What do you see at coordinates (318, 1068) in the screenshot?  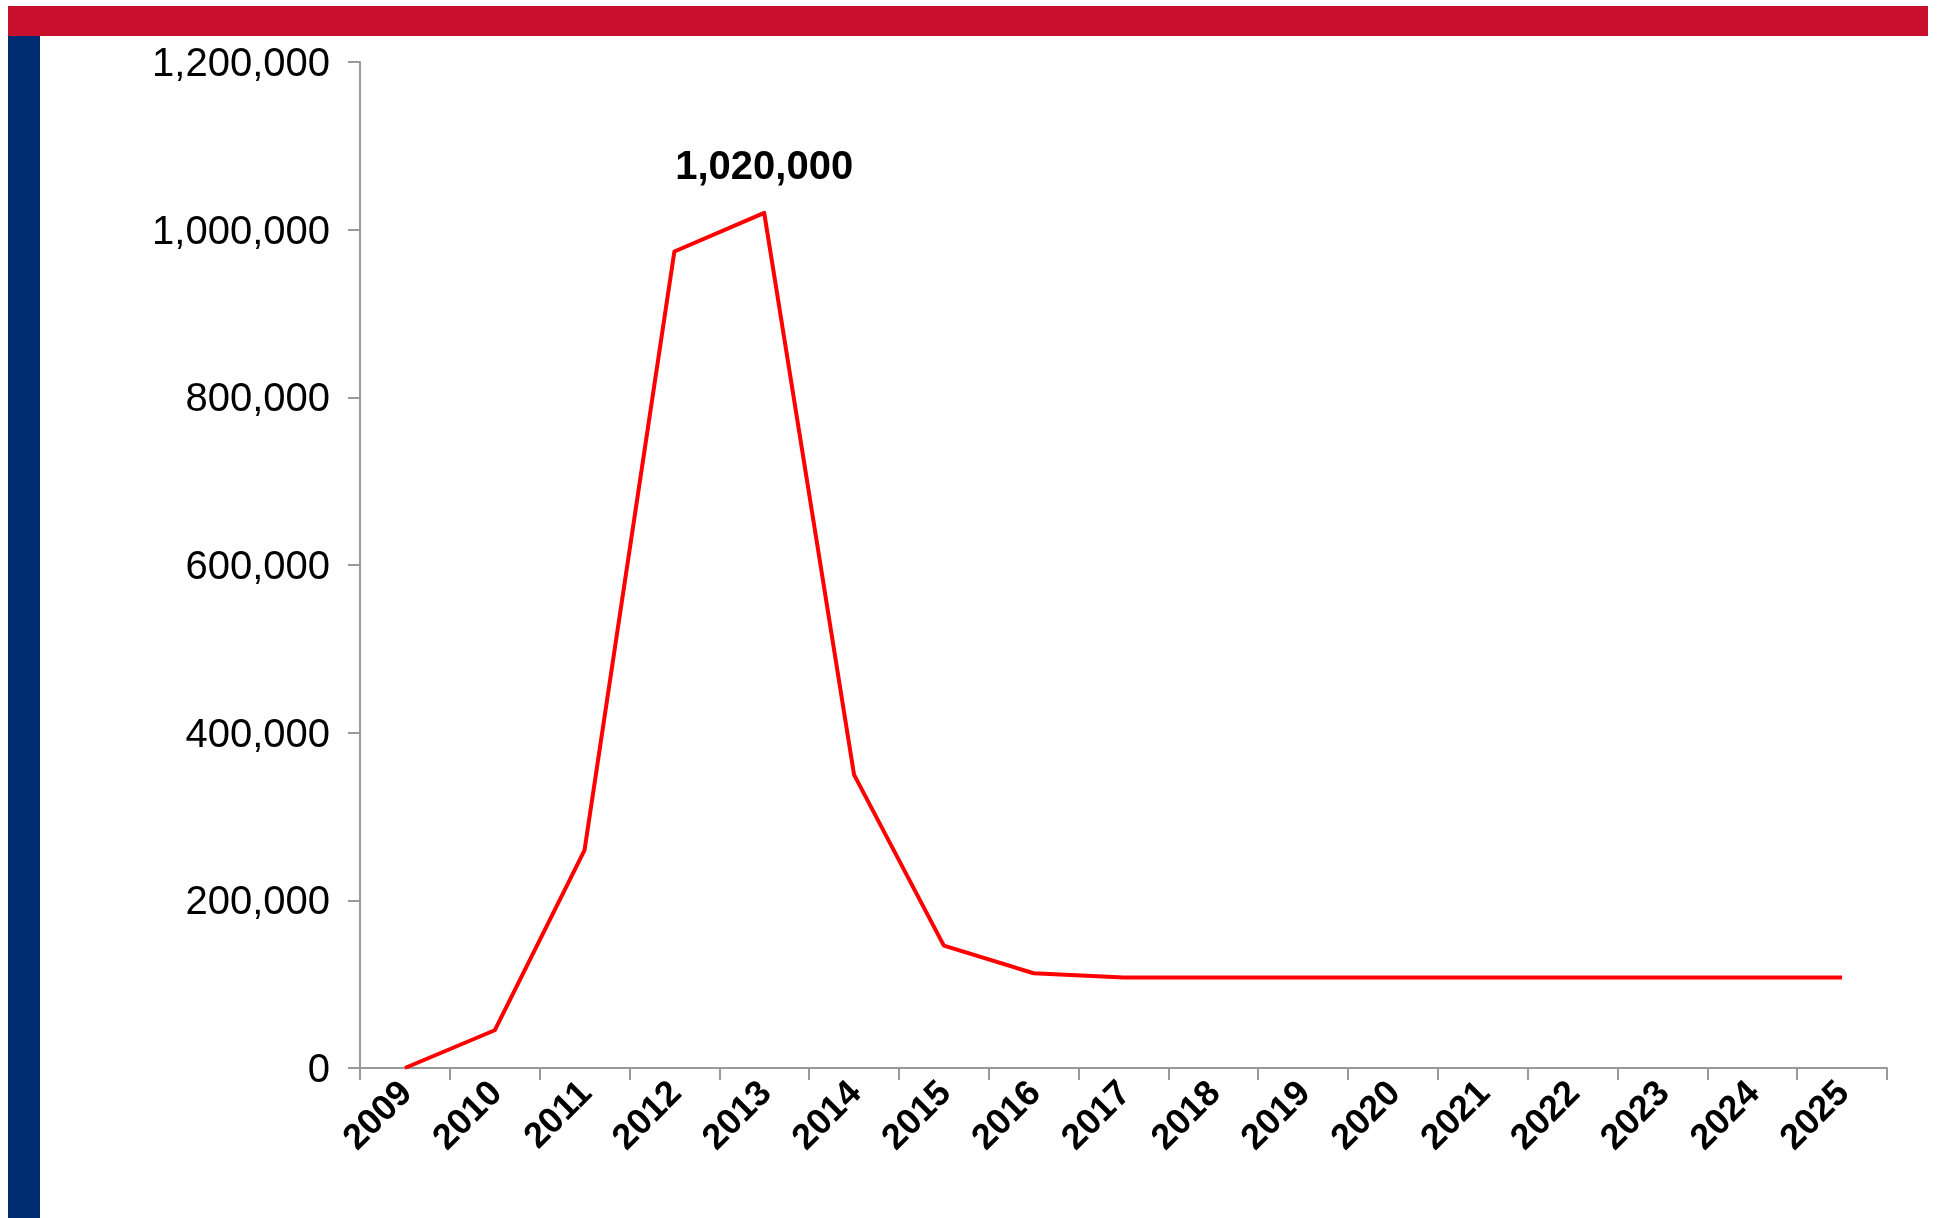 I see `y-tick-label: 0` at bounding box center [318, 1068].